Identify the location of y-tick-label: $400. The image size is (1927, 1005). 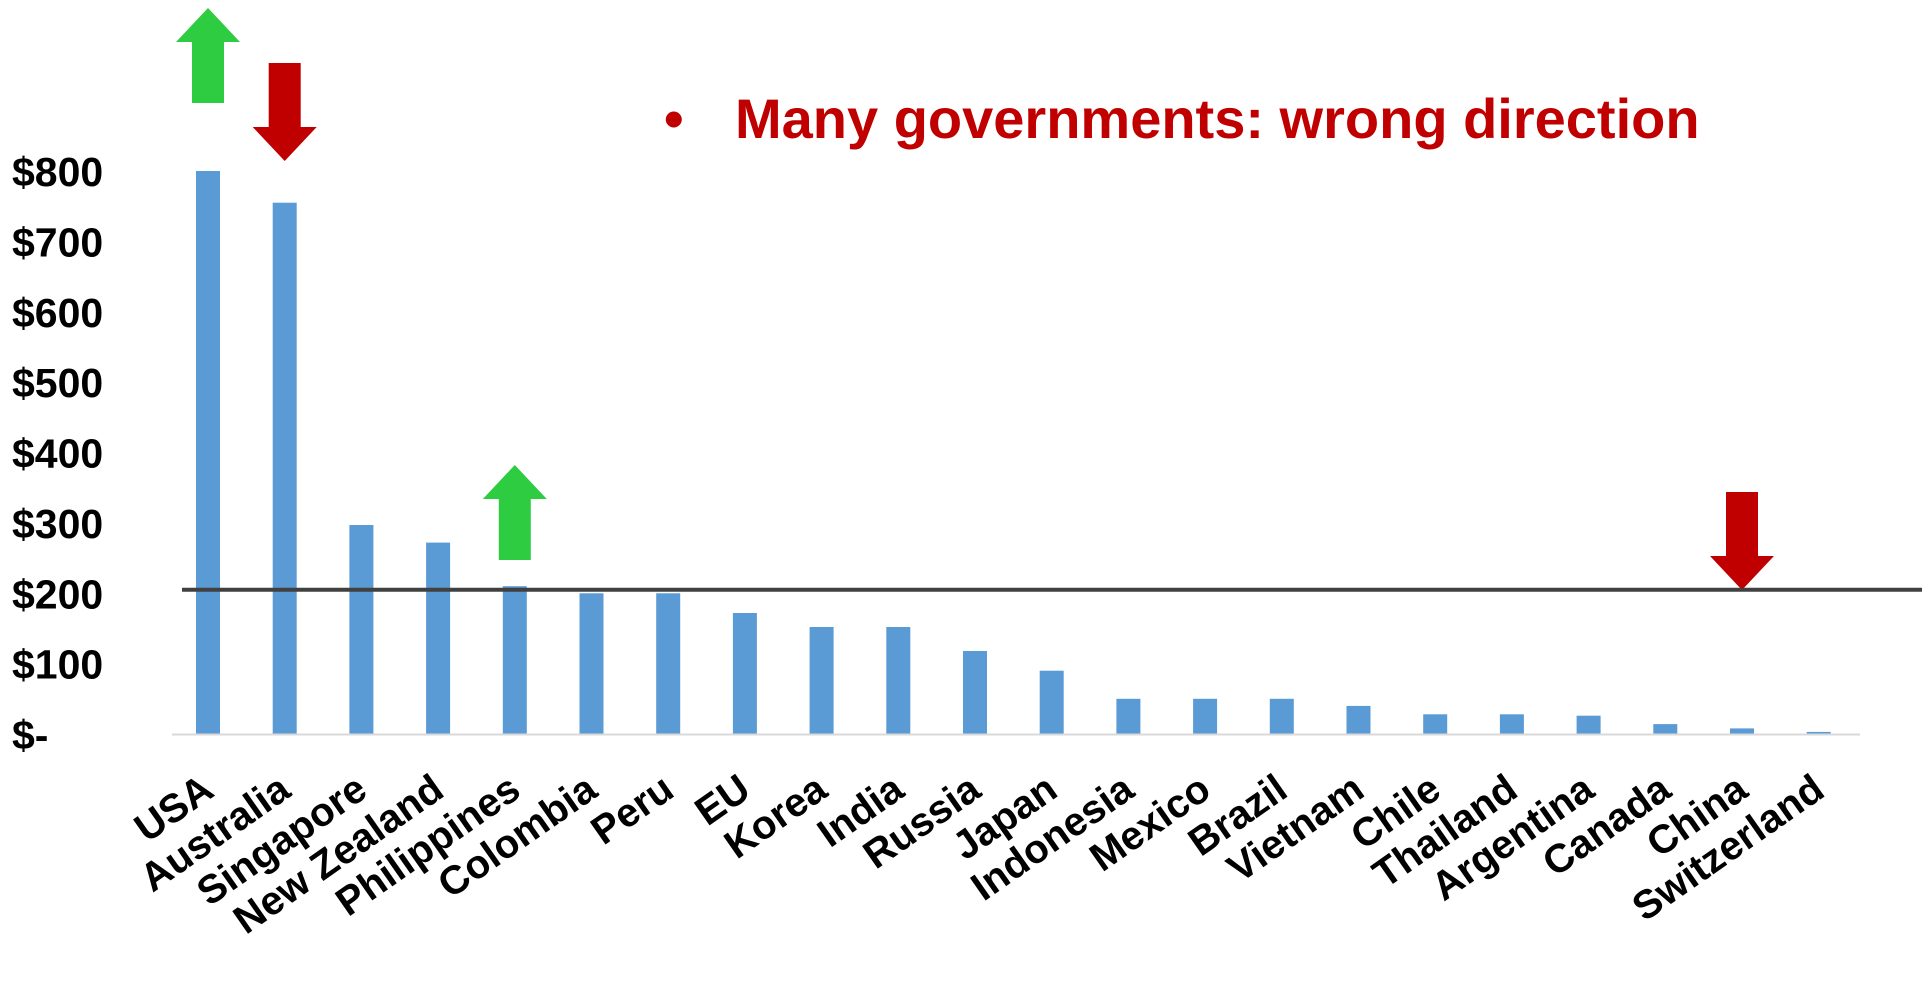
(57, 454).